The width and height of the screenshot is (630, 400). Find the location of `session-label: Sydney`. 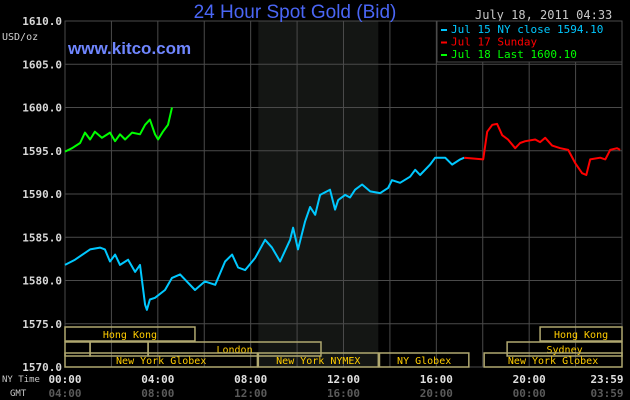

session-label: Sydney is located at coordinates (564, 350).